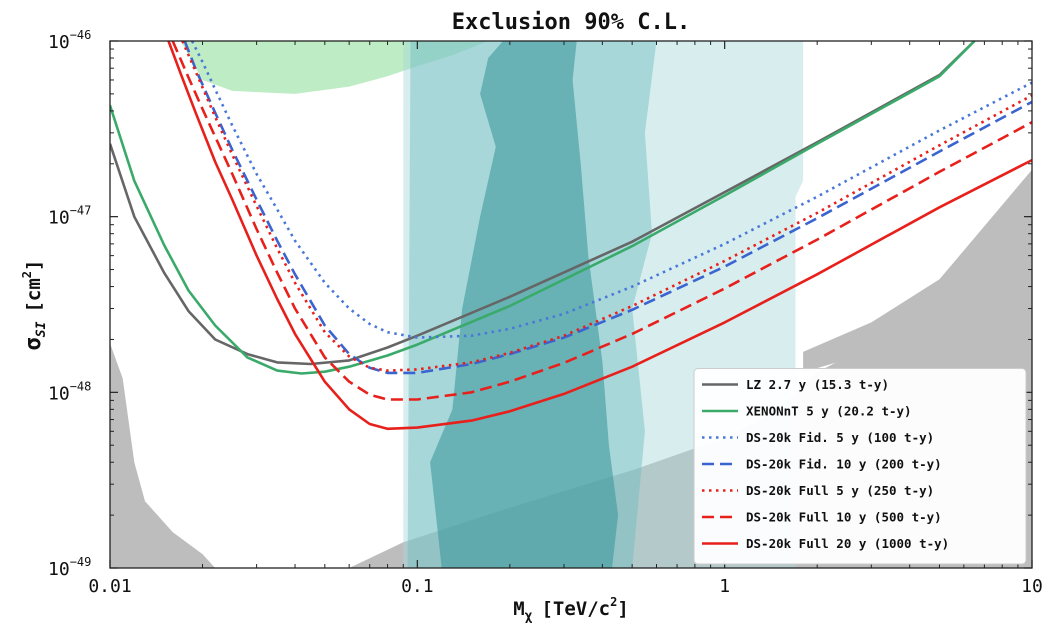 This screenshot has width=1047, height=628. What do you see at coordinates (69, 391) in the screenshot?
I see `y-tick-label: 10−48` at bounding box center [69, 391].